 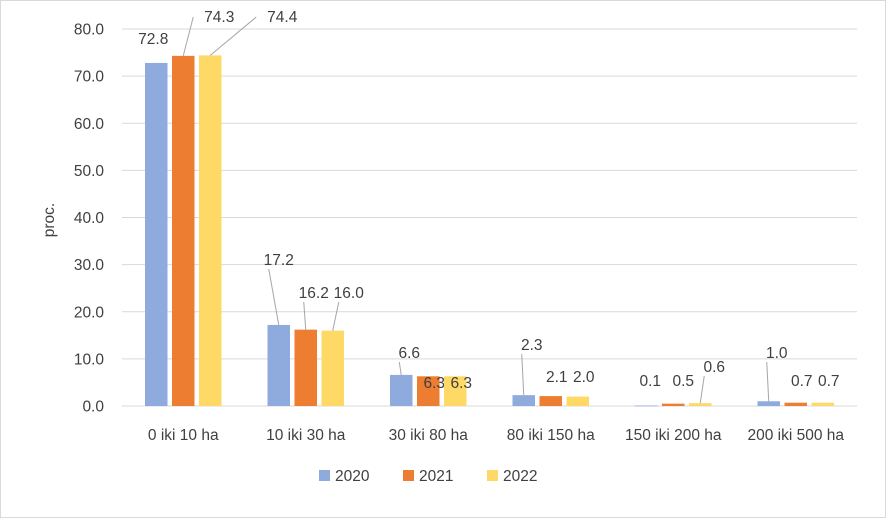 I want to click on legend-label: 2020, so click(x=352, y=476).